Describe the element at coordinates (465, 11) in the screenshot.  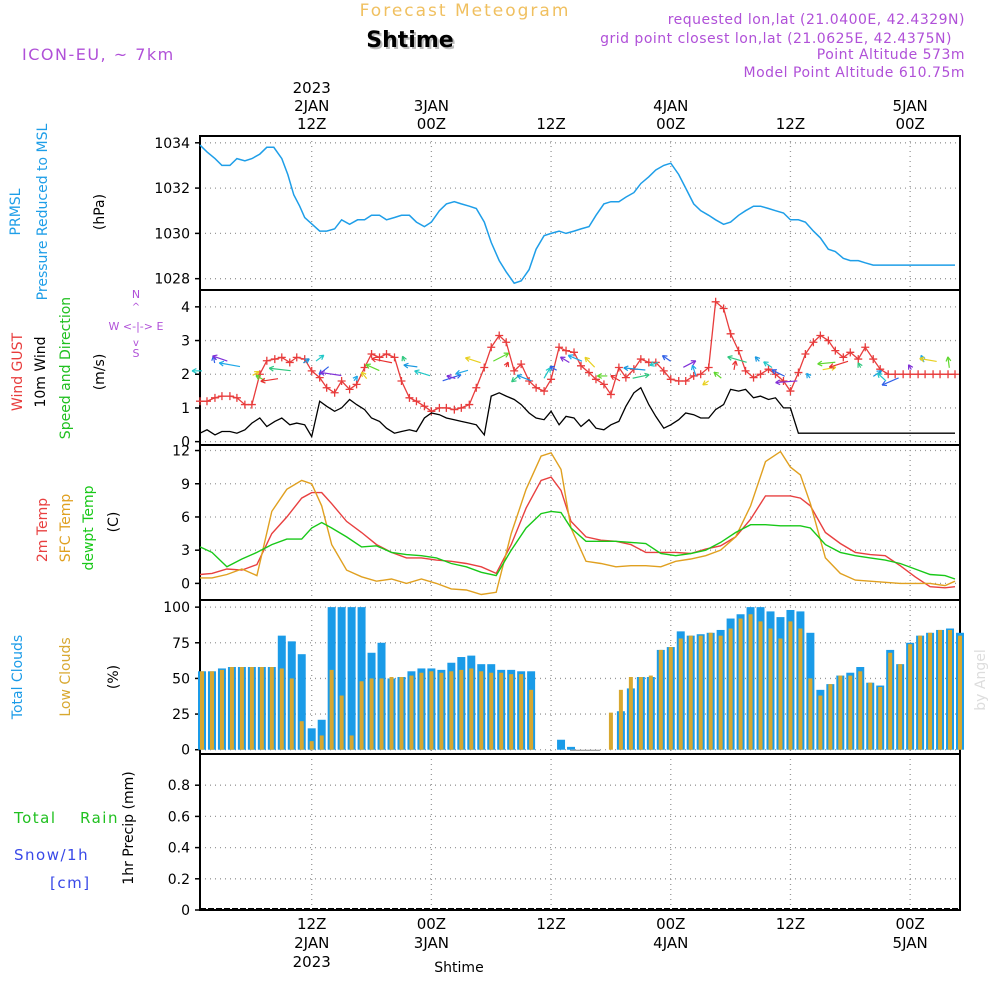
I see `chart-title: Forecast Meteogram` at that location.